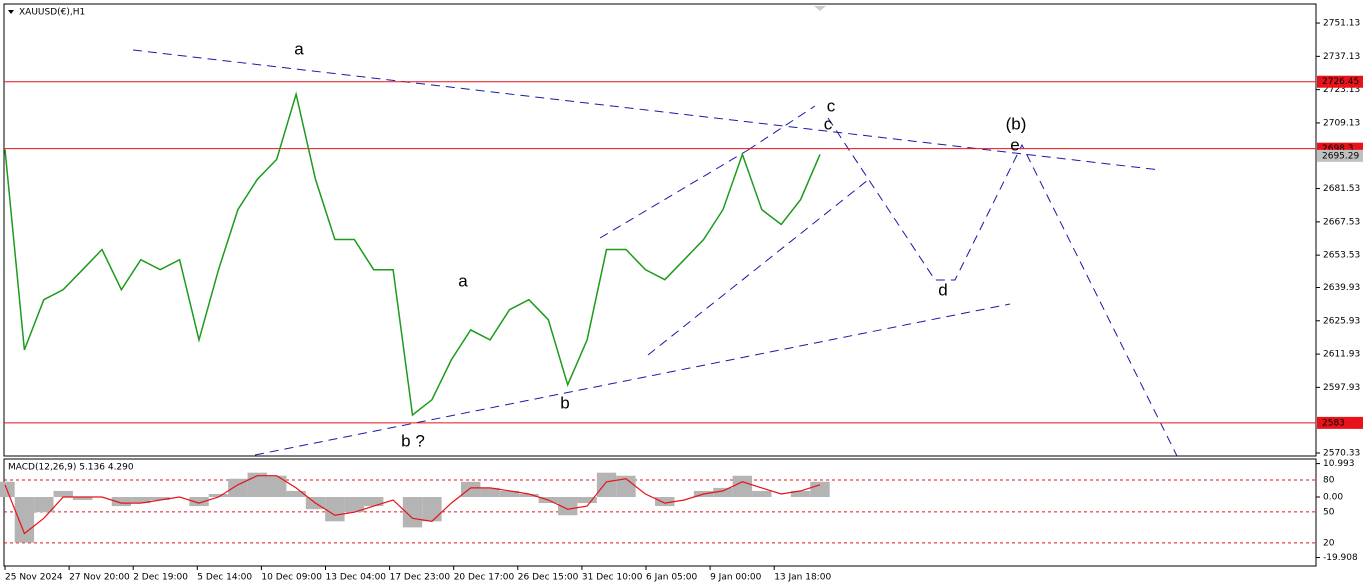  What do you see at coordinates (1333, 423) in the screenshot?
I see `level-label: 2583` at bounding box center [1333, 423].